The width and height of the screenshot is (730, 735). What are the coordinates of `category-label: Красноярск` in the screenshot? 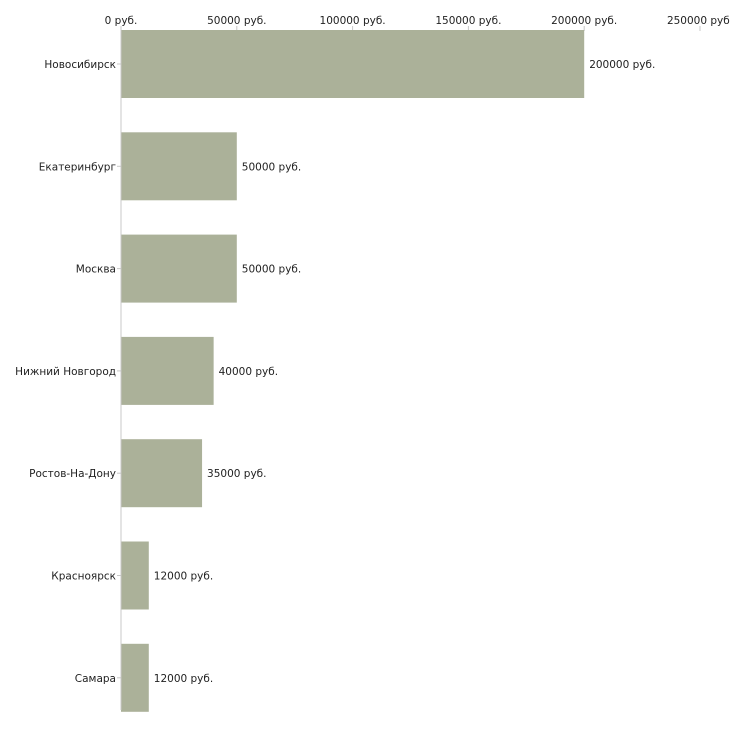 It's located at (83, 577).